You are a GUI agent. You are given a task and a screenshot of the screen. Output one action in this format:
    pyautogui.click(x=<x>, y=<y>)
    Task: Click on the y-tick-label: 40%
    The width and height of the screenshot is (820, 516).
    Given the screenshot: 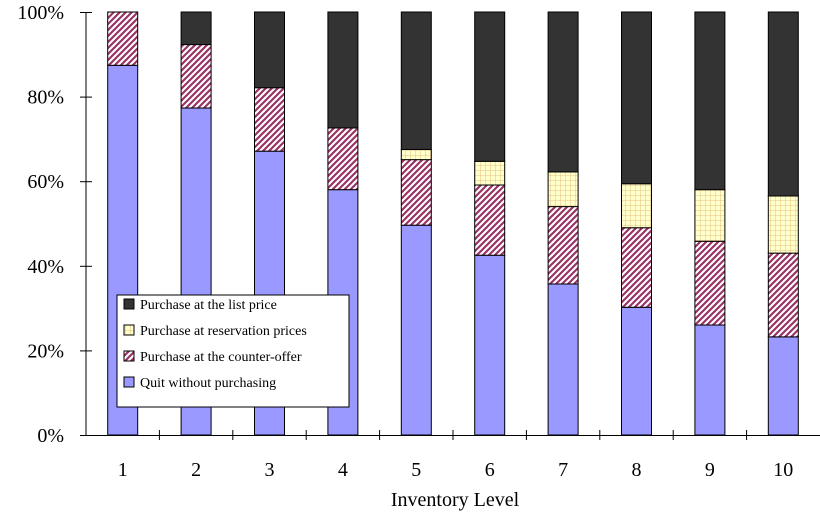 What is the action you would take?
    pyautogui.click(x=45, y=267)
    